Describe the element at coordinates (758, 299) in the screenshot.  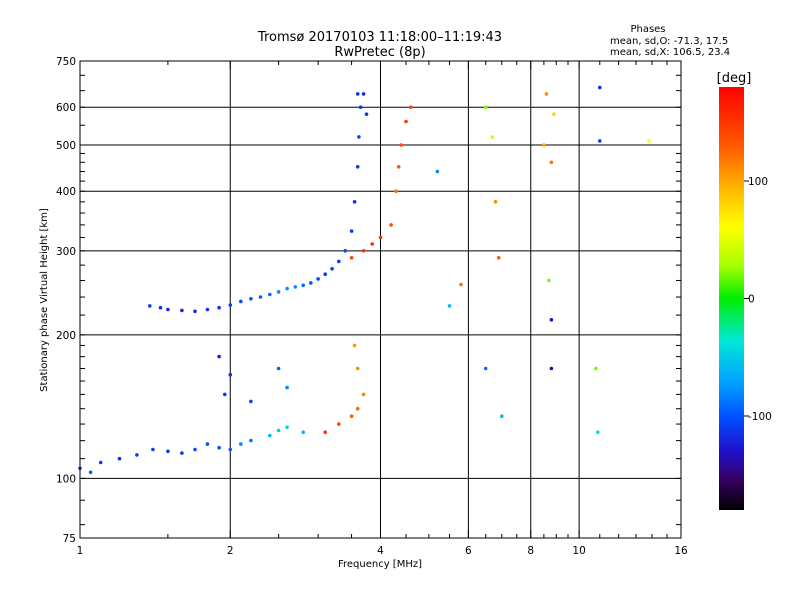
I see `colorbar-ticks: 100 0 -100` at that location.